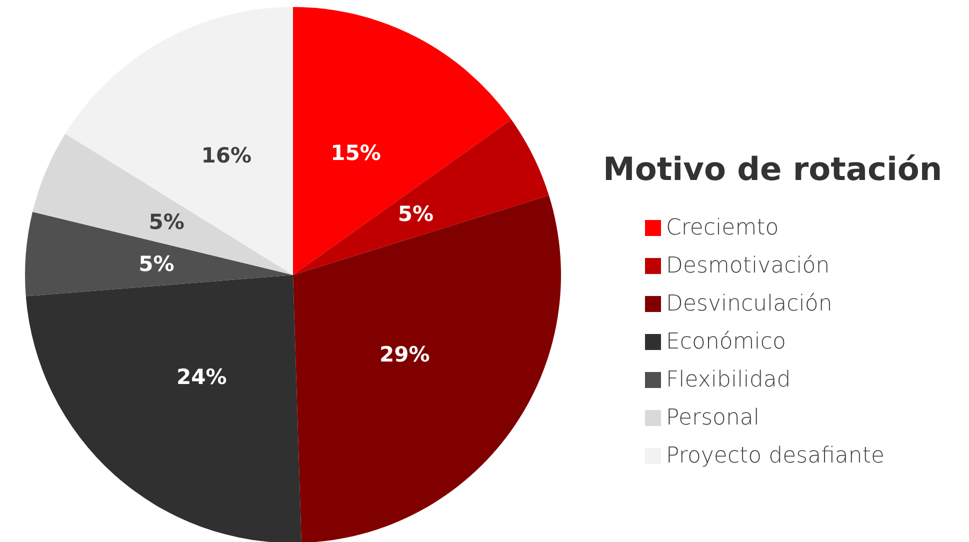 This screenshot has height=542, width=969. What do you see at coordinates (726, 342) in the screenshot?
I see `legend-label: Económico` at bounding box center [726, 342].